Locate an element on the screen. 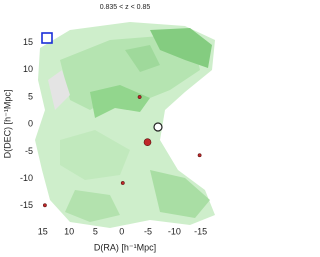 The width and height of the screenshot is (320, 257). x-tick-label: -5 is located at coordinates (148, 231).